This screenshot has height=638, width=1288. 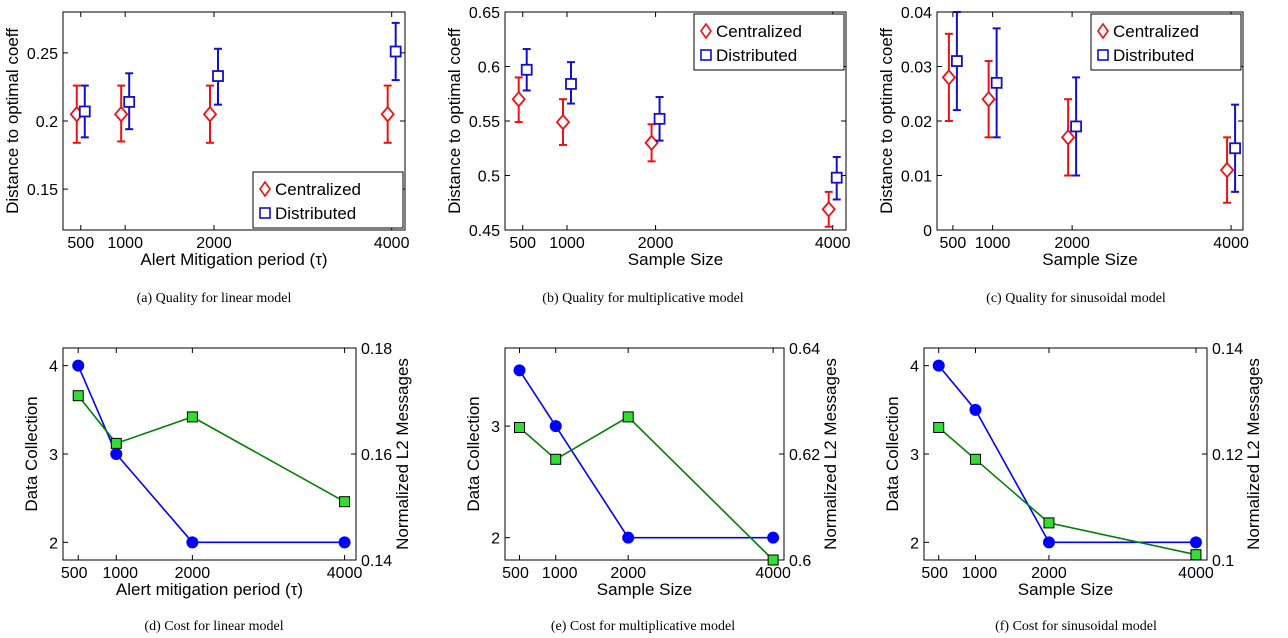 I want to click on y-tick-label: 0.55, so click(x=484, y=122).